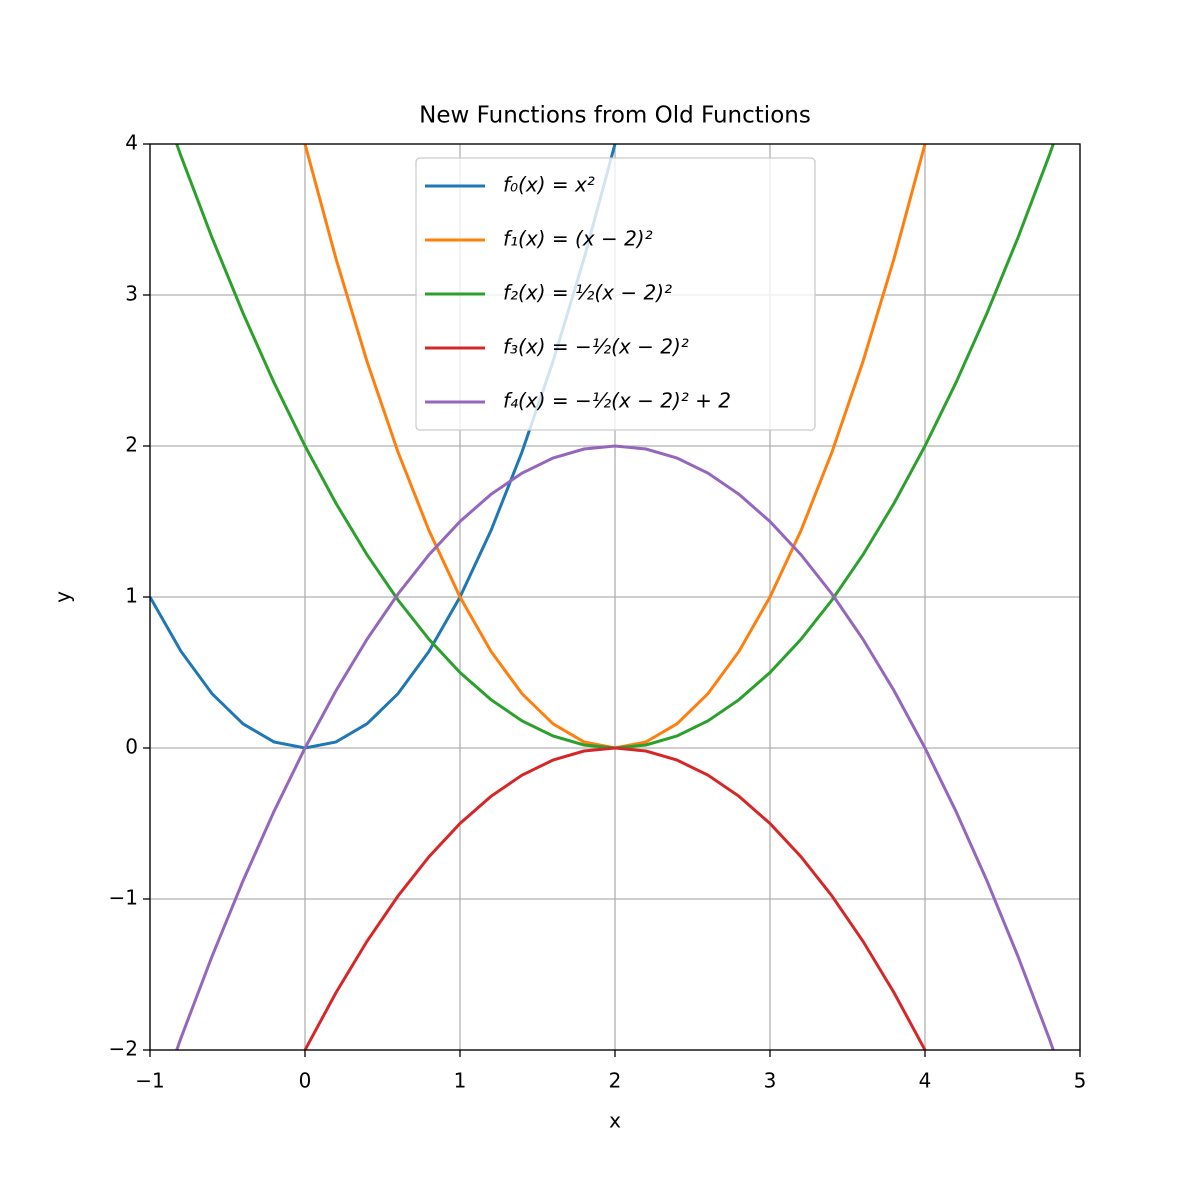 The width and height of the screenshot is (1200, 1200). What do you see at coordinates (549, 185) in the screenshot?
I see `legend-label: f₀(x) = x²` at bounding box center [549, 185].